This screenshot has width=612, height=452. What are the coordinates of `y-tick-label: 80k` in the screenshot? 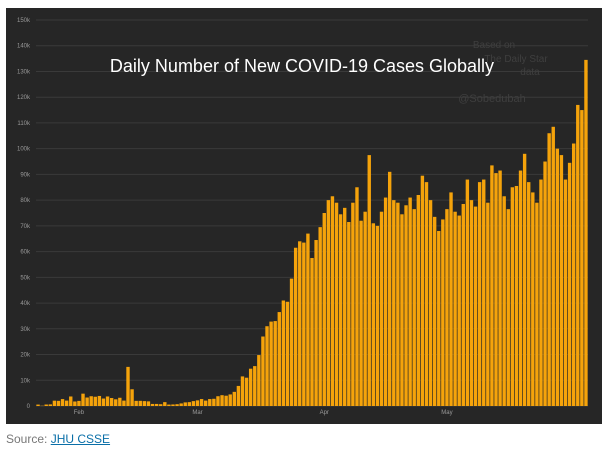 It's located at (25, 201).